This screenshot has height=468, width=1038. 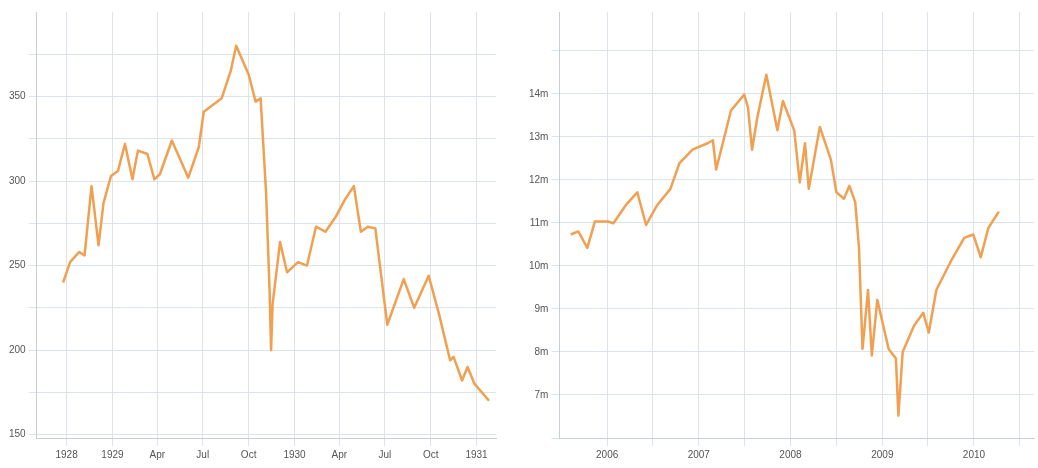 What do you see at coordinates (18, 349) in the screenshot?
I see `y-tick-label: 200` at bounding box center [18, 349].